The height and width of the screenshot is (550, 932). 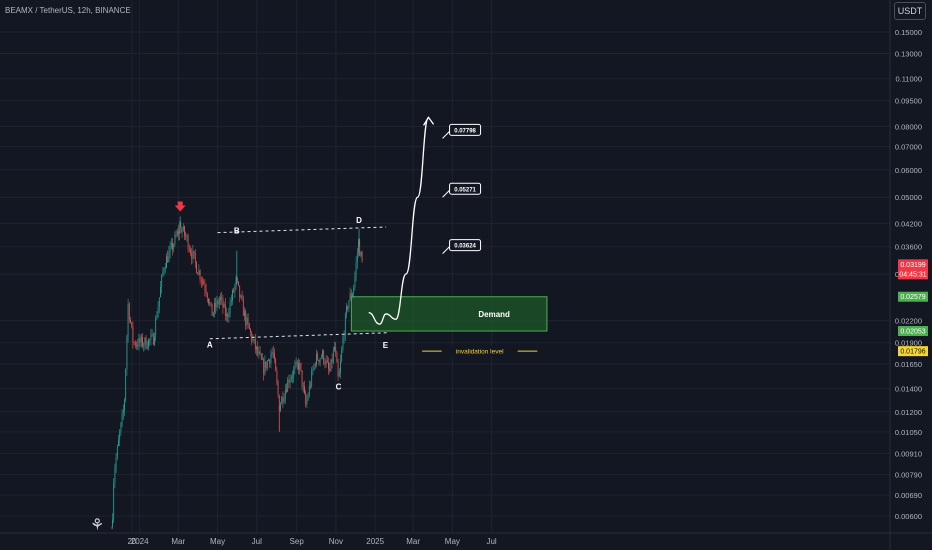 What do you see at coordinates (908, 32) in the screenshot?
I see `price-tick-label: 0.15000` at bounding box center [908, 32].